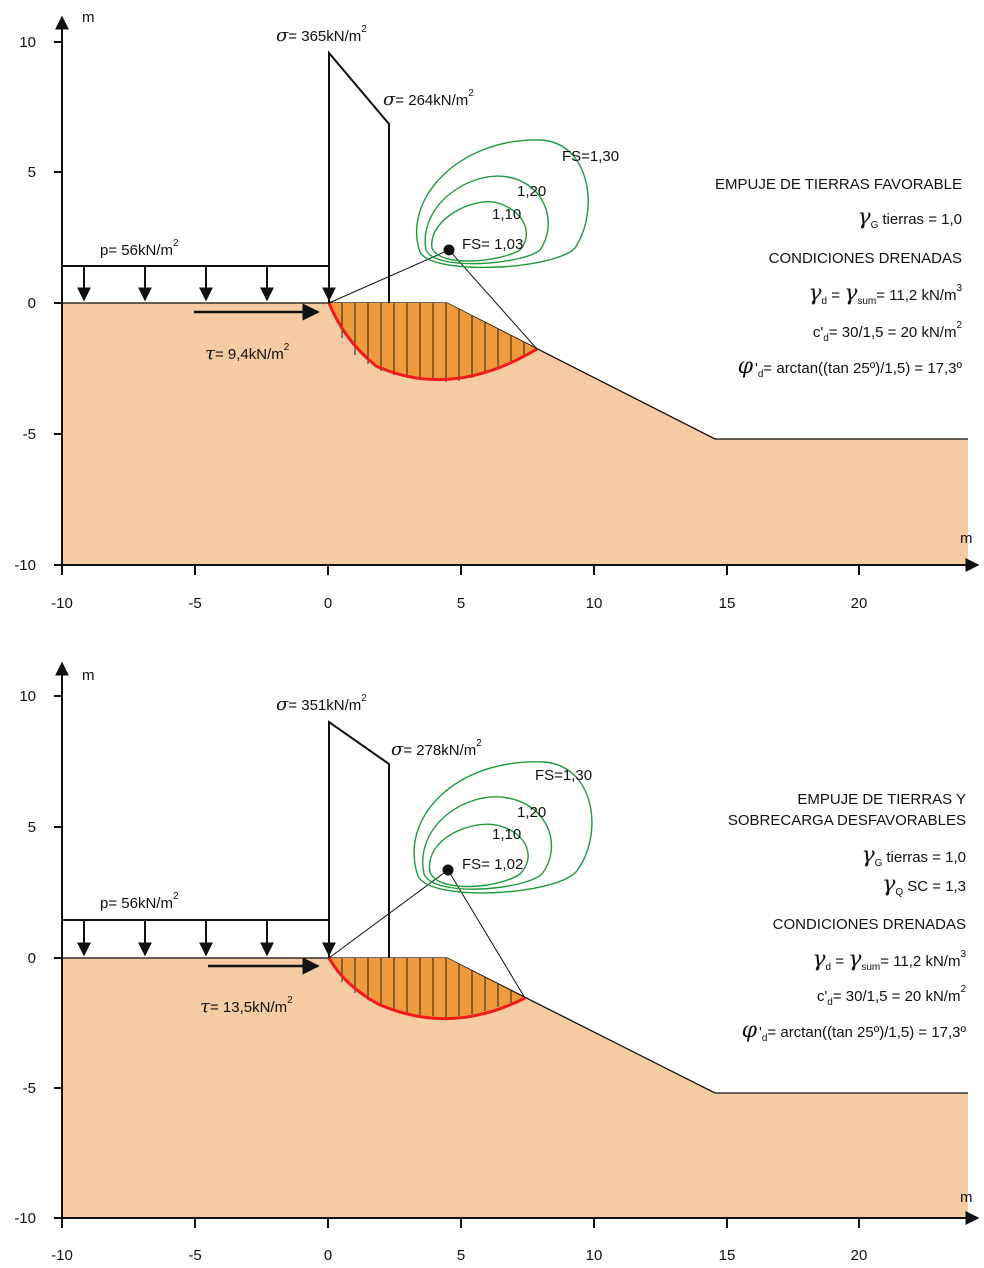 The width and height of the screenshot is (984, 1268). Describe the element at coordinates (492, 864) in the screenshot. I see `fs-label-min: FS= 1,02` at that location.